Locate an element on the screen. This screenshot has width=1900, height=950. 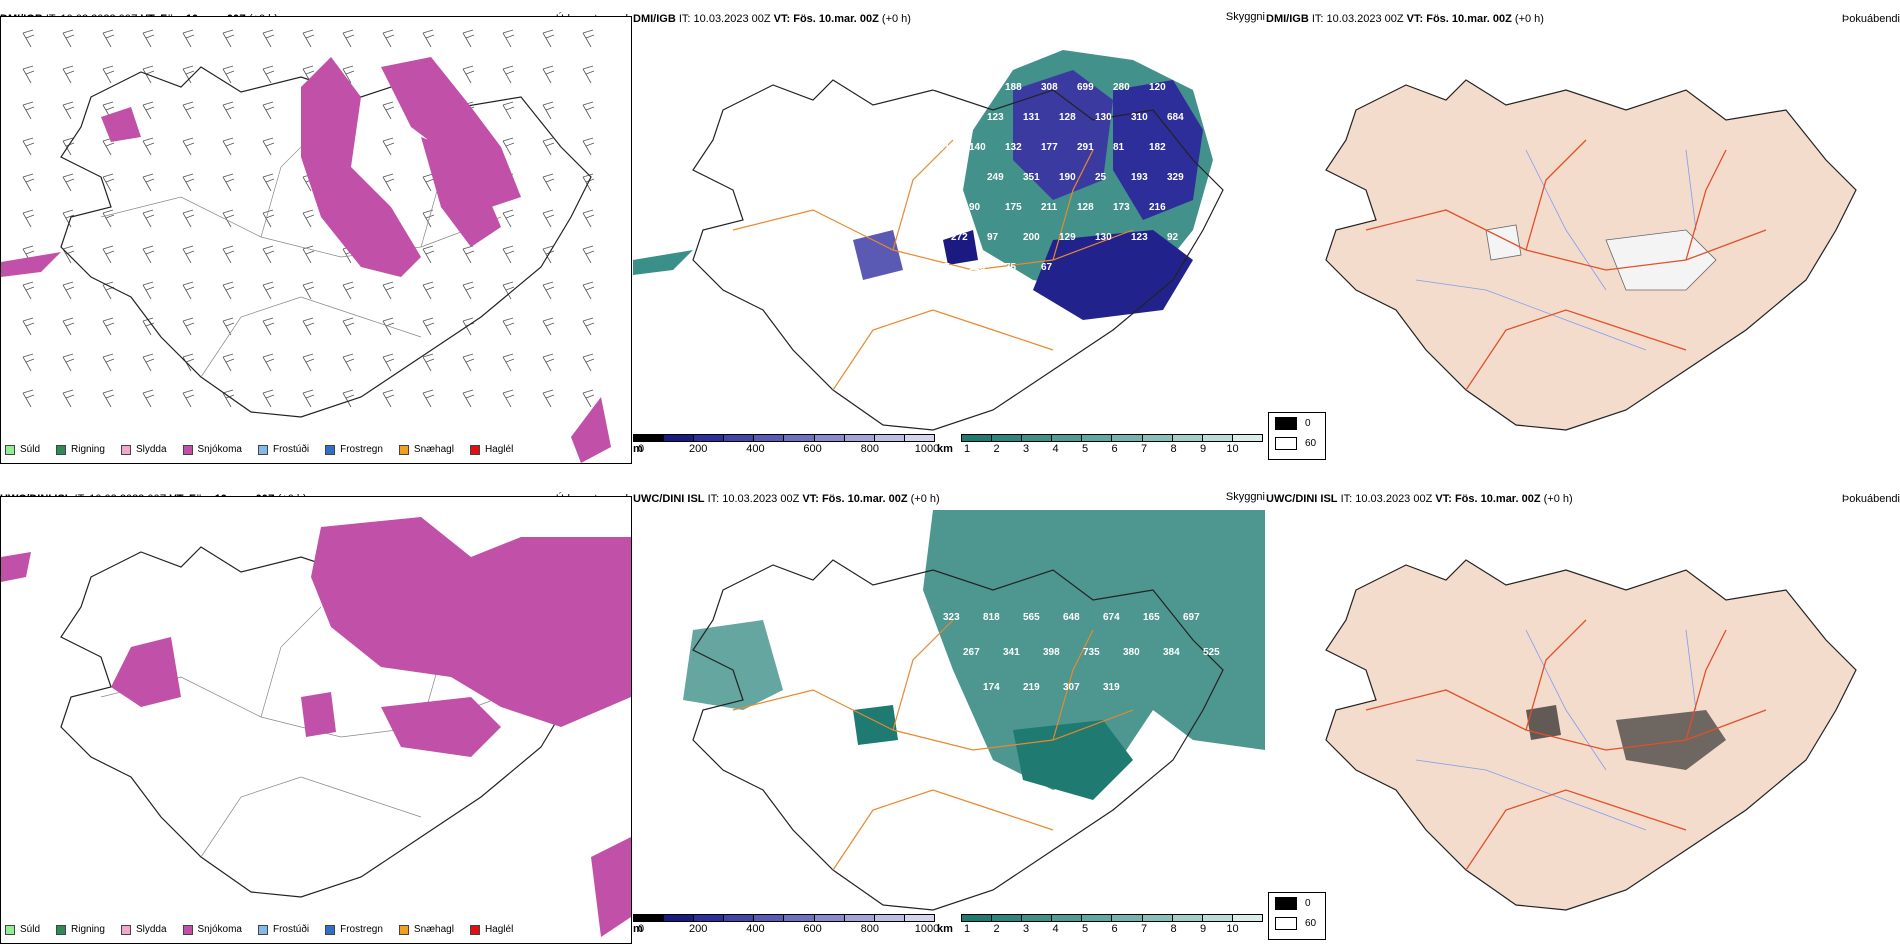
ceiling-label: 380 is located at coordinates (1131, 652).